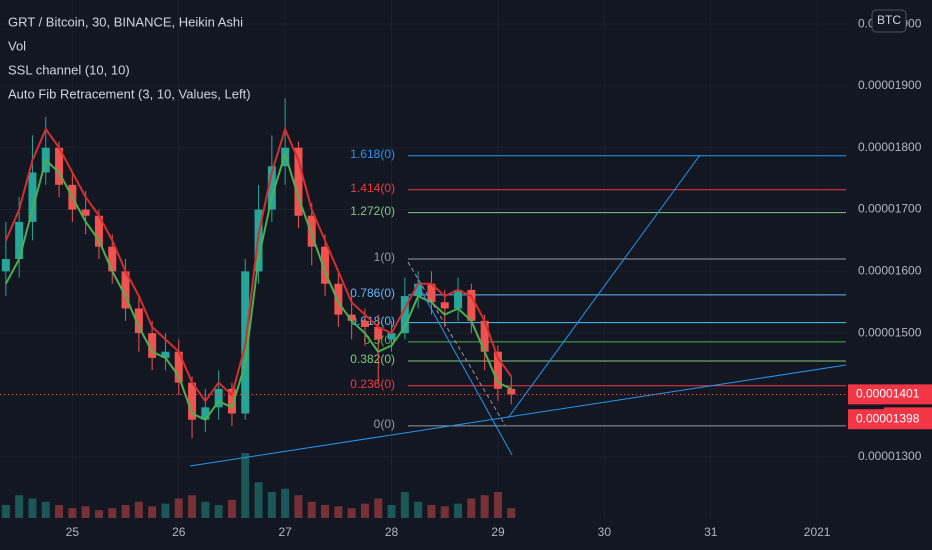  Describe the element at coordinates (890, 271) in the screenshot. I see `y-tick-label: 0.00001600` at that location.